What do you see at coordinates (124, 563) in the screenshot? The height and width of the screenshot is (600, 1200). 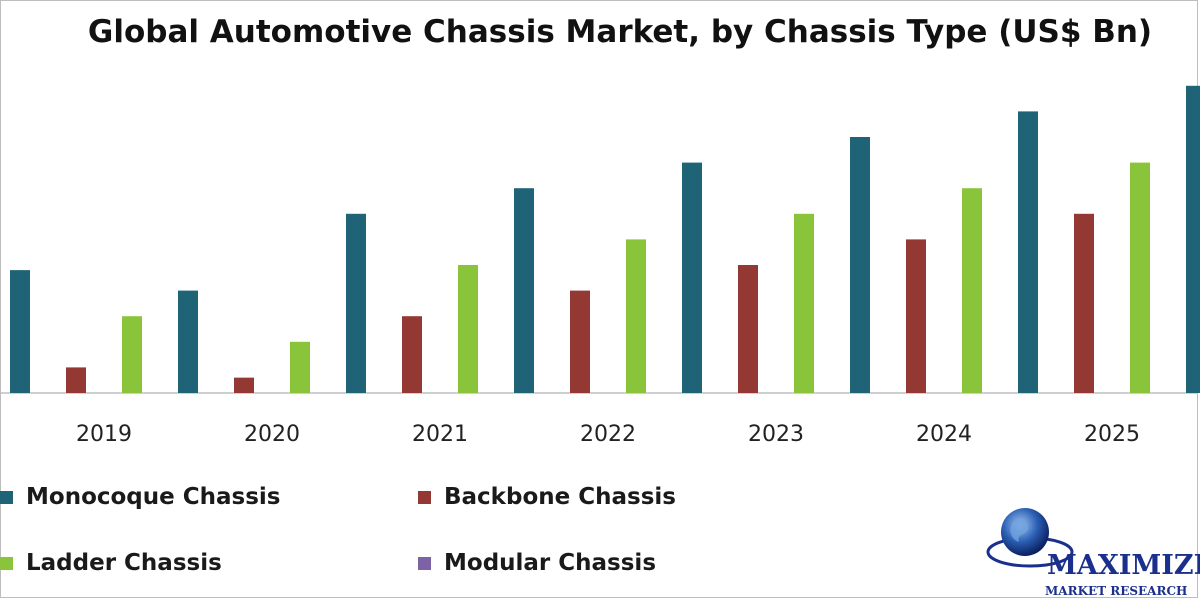 I see `legend-label-ladder: Ladder Chassis` at bounding box center [124, 563].